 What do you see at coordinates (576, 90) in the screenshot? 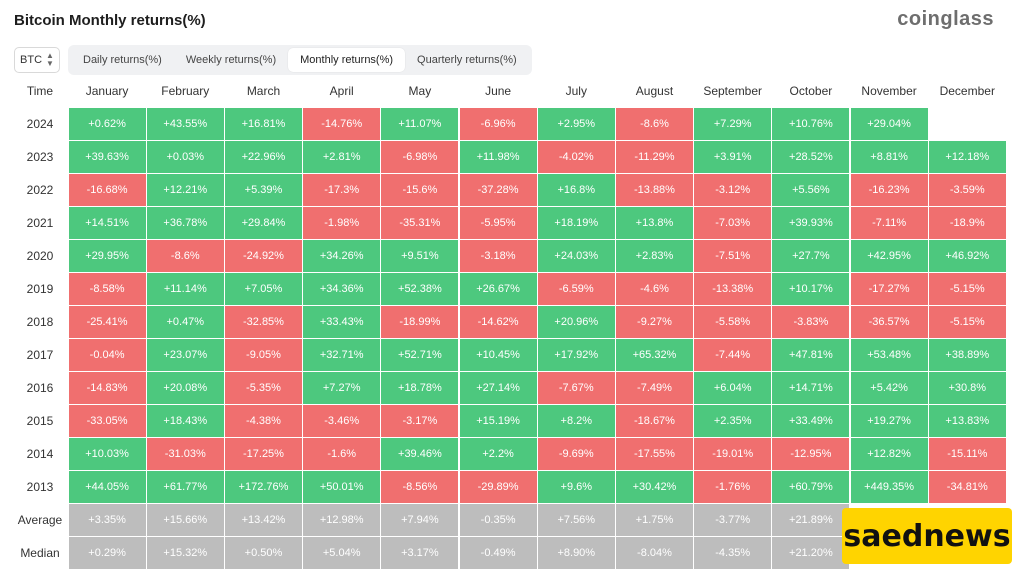
I see `month-header-july: July` at bounding box center [576, 90].